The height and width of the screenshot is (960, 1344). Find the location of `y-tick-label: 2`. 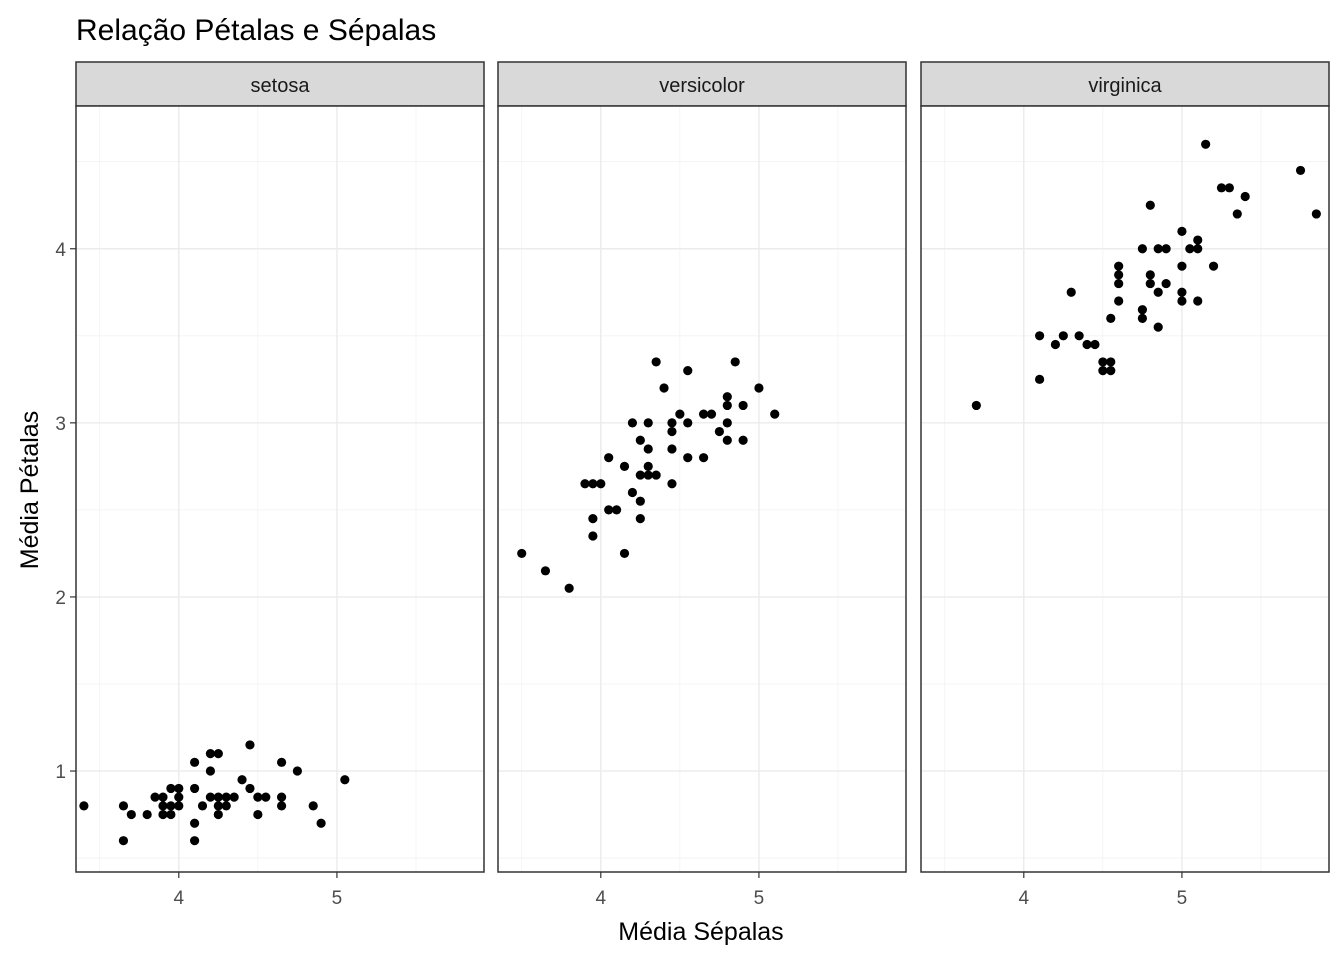

y-tick-label: 2 is located at coordinates (60, 598).